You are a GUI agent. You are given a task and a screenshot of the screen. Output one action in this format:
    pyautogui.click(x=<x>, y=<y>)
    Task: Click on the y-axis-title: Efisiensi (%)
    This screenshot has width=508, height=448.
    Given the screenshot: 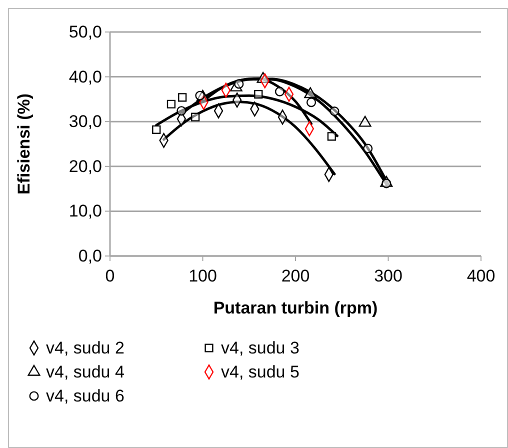 What is the action you would take?
    pyautogui.click(x=24, y=144)
    